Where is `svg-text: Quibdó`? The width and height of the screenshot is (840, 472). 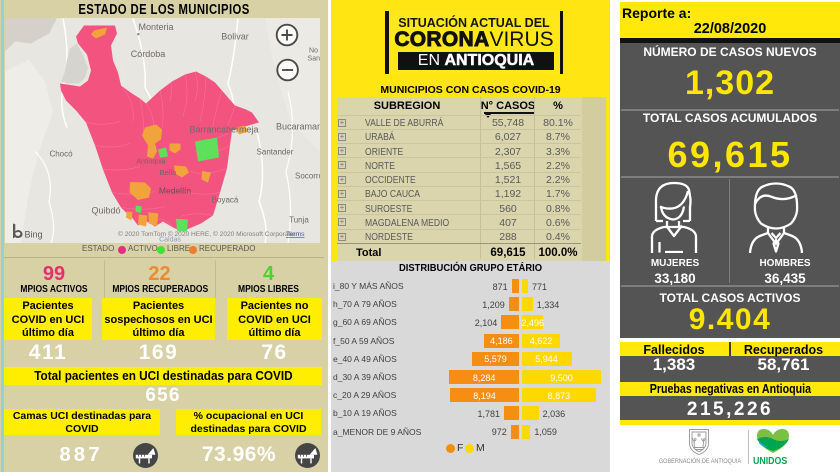
svg-text: Quibdó is located at coordinates (105, 210).